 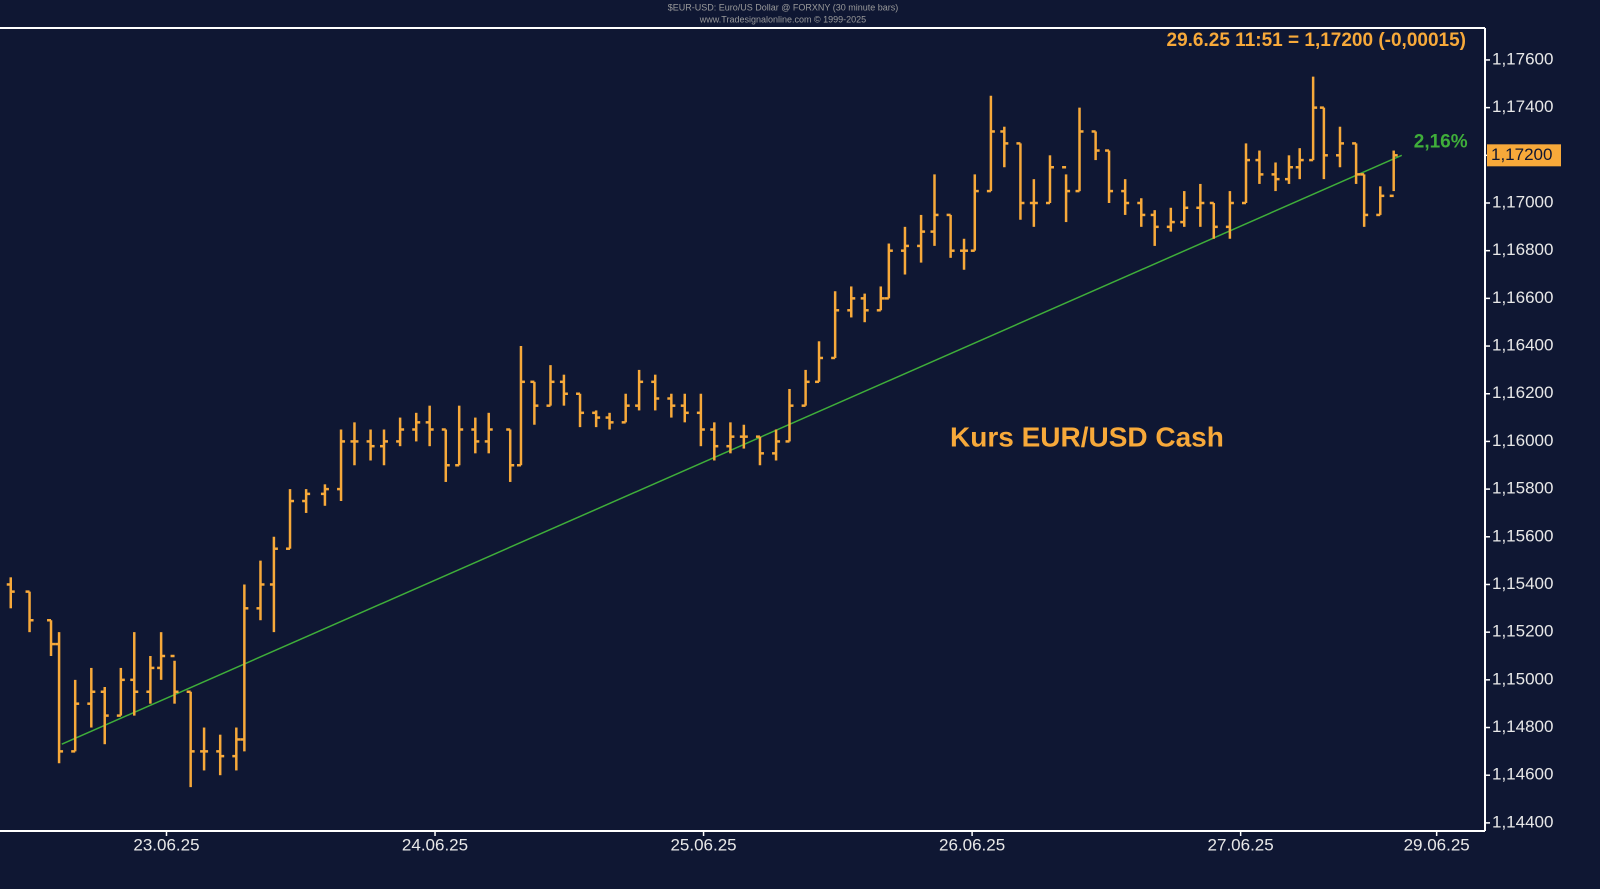 I want to click on y-tick-label: 1,15800, so click(x=1522, y=488).